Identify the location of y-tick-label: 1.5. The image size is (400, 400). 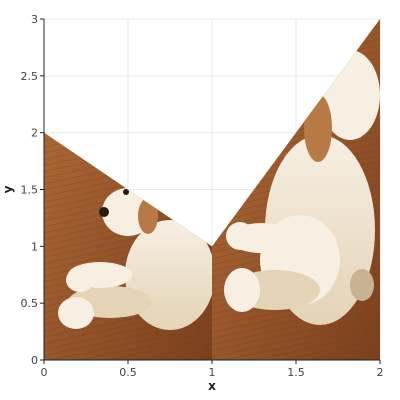
(30, 190).